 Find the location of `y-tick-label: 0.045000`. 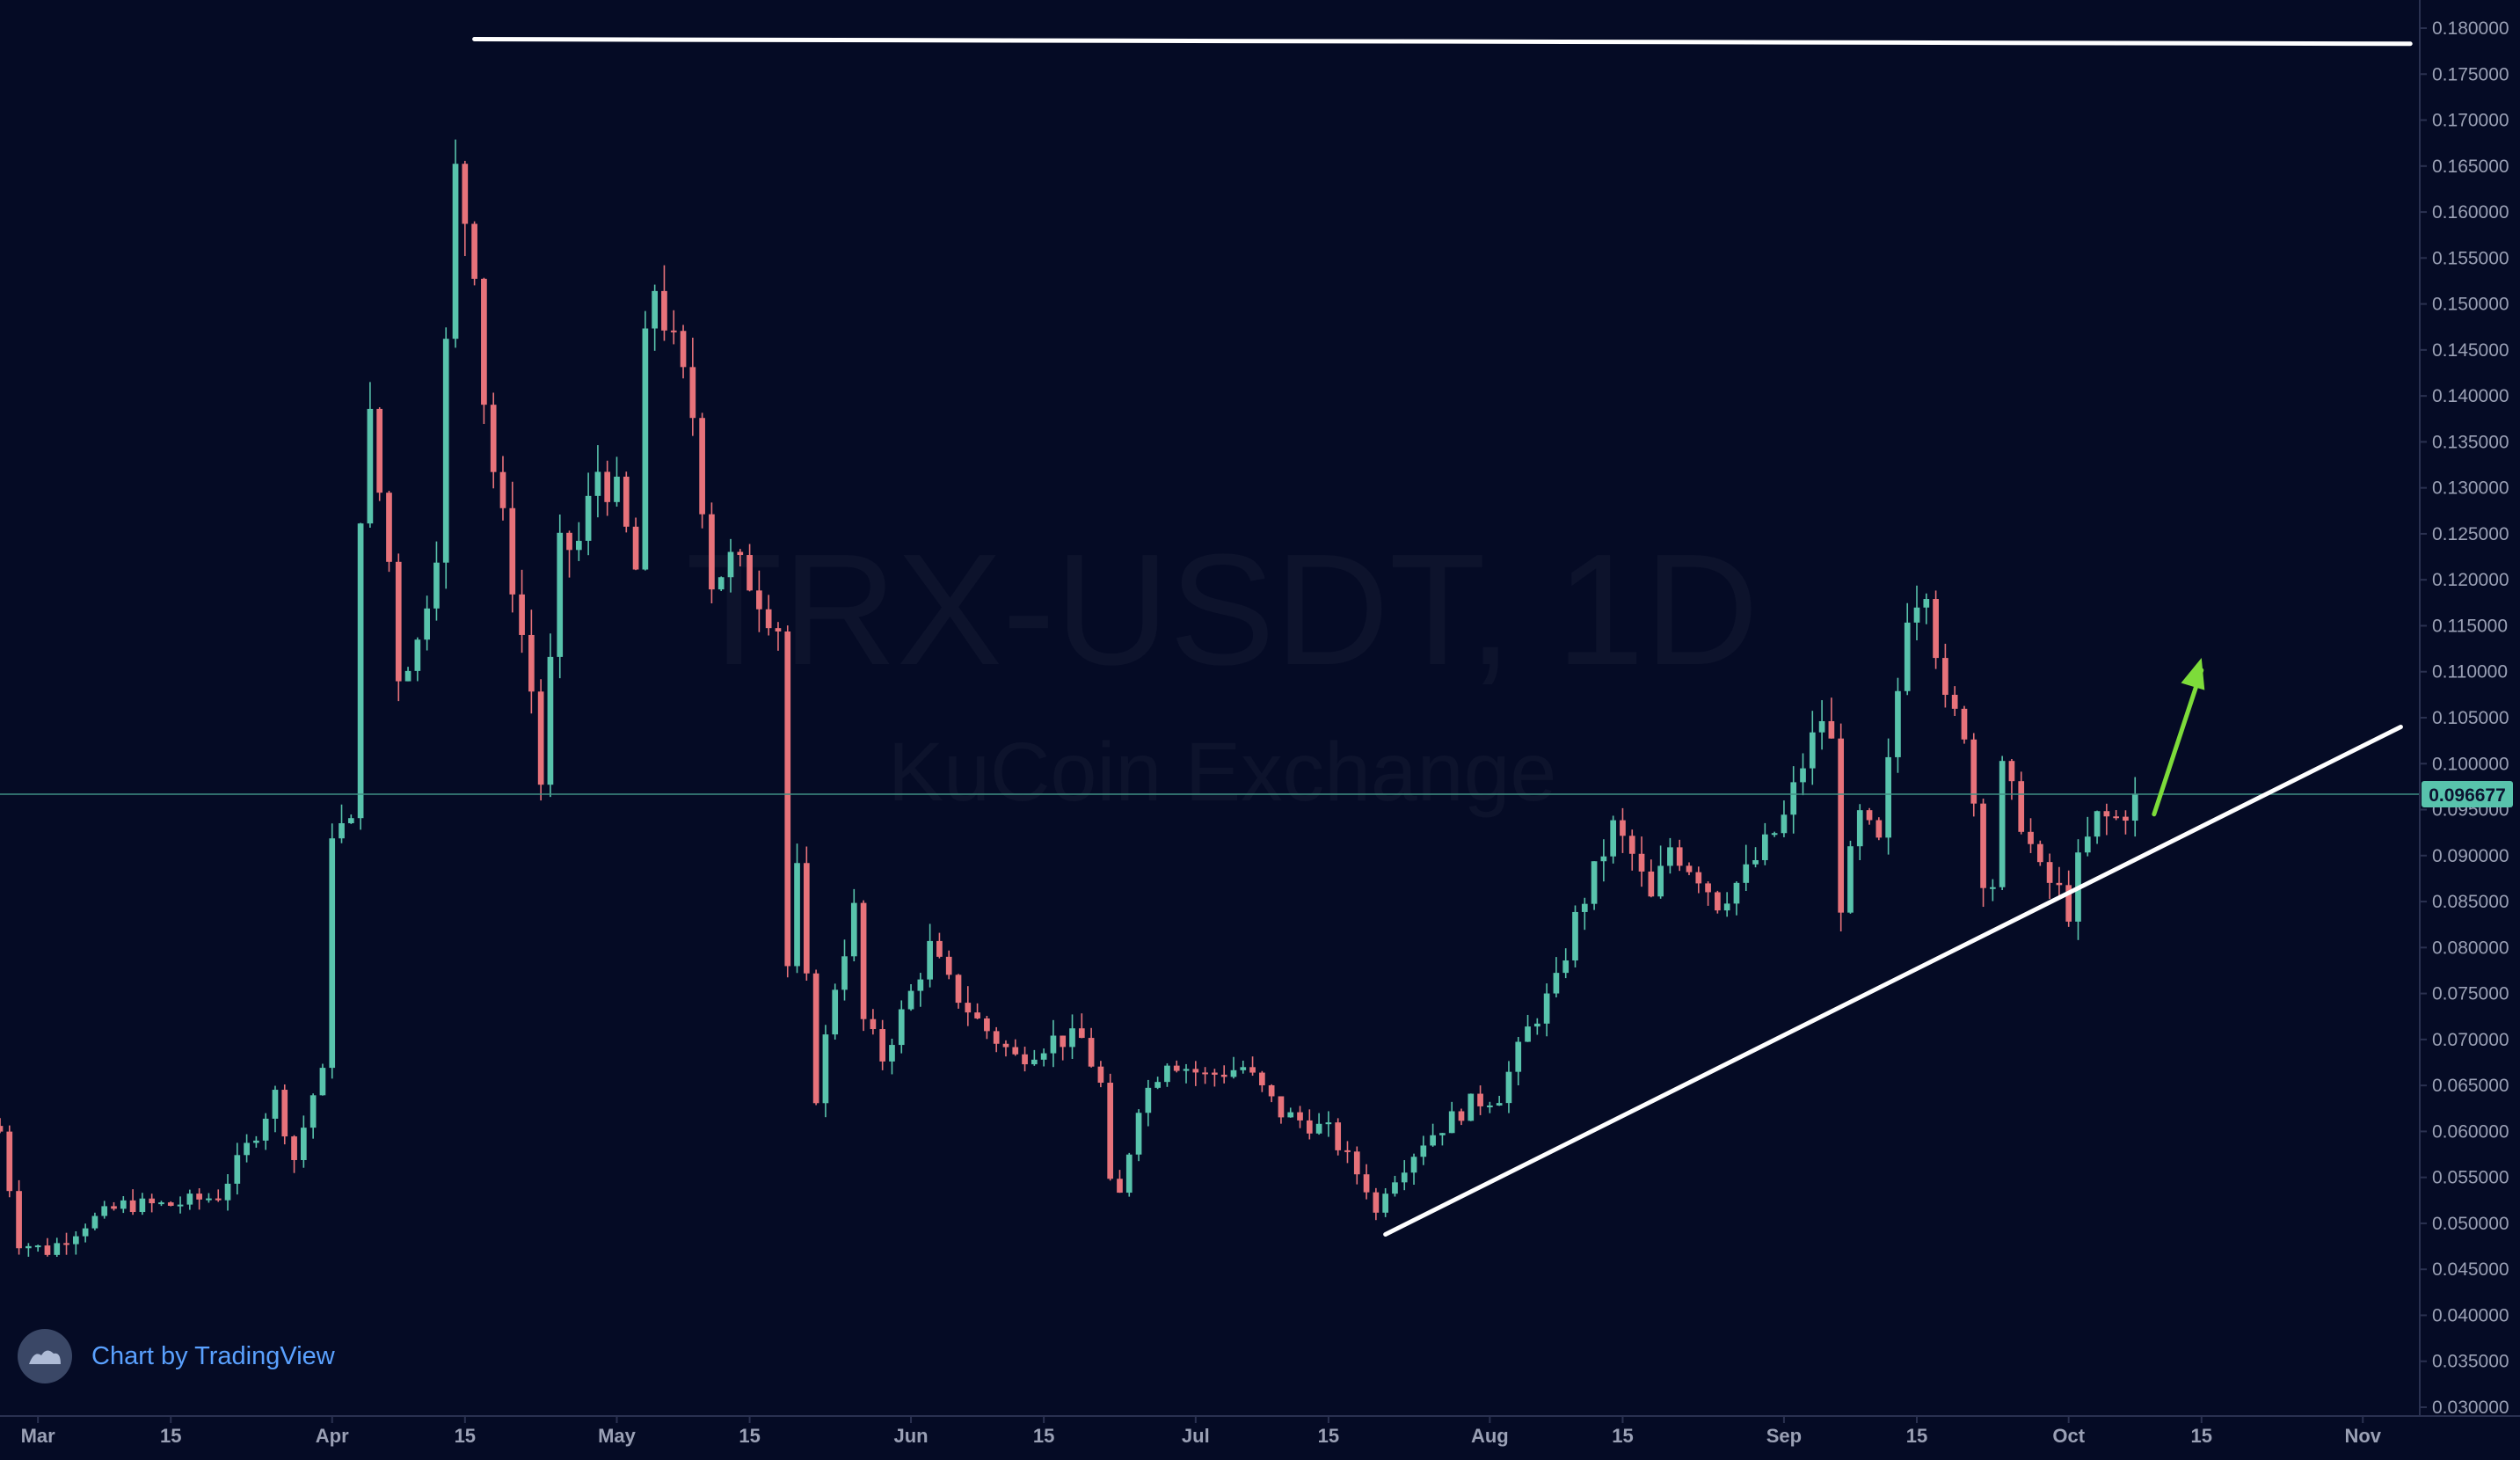

y-tick-label: 0.045000 is located at coordinates (2470, 1269).